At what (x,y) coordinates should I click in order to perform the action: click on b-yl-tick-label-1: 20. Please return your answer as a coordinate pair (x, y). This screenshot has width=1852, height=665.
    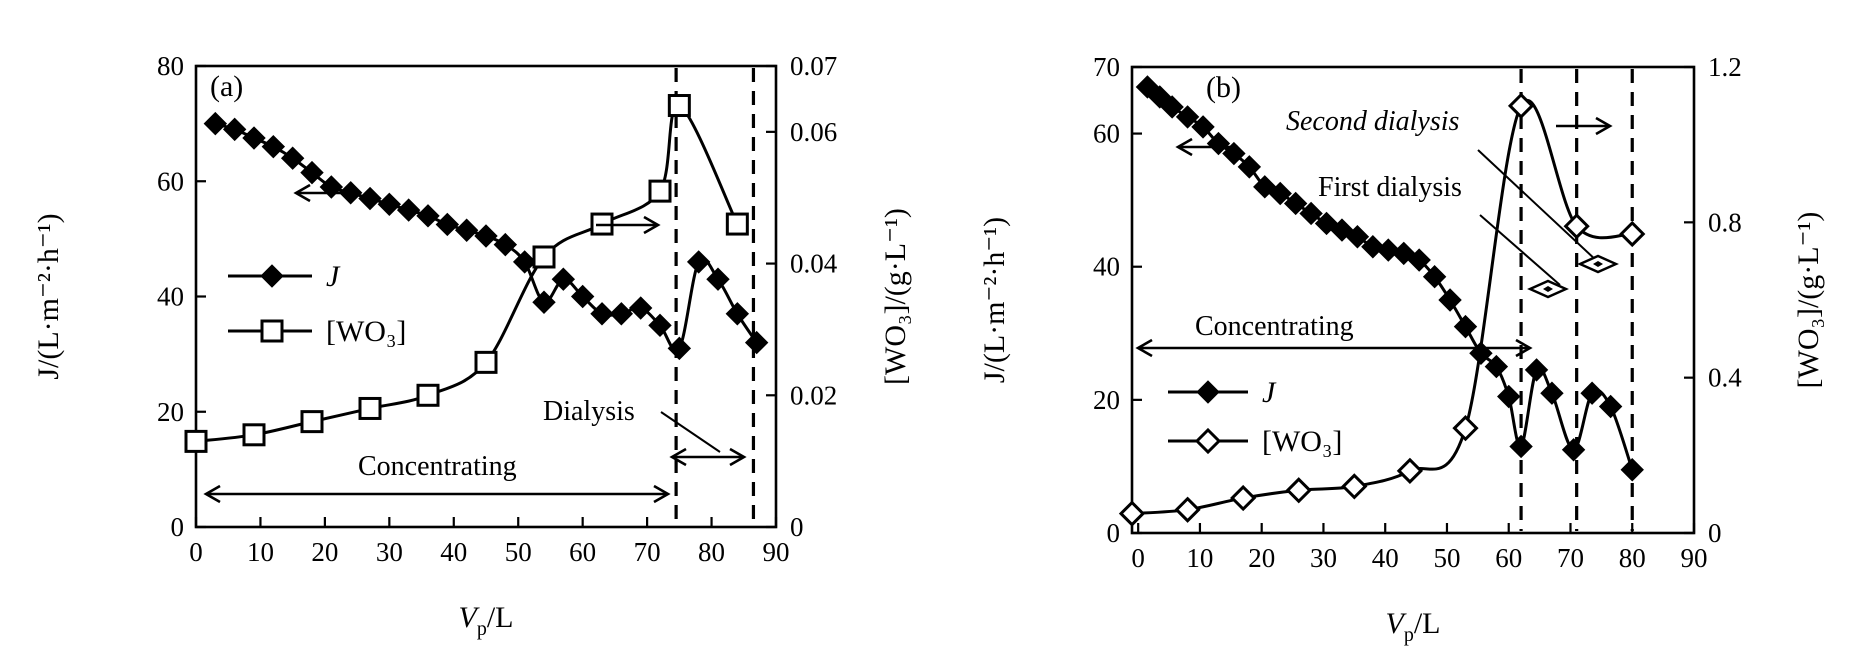
    Looking at the image, I should click on (1106, 400).